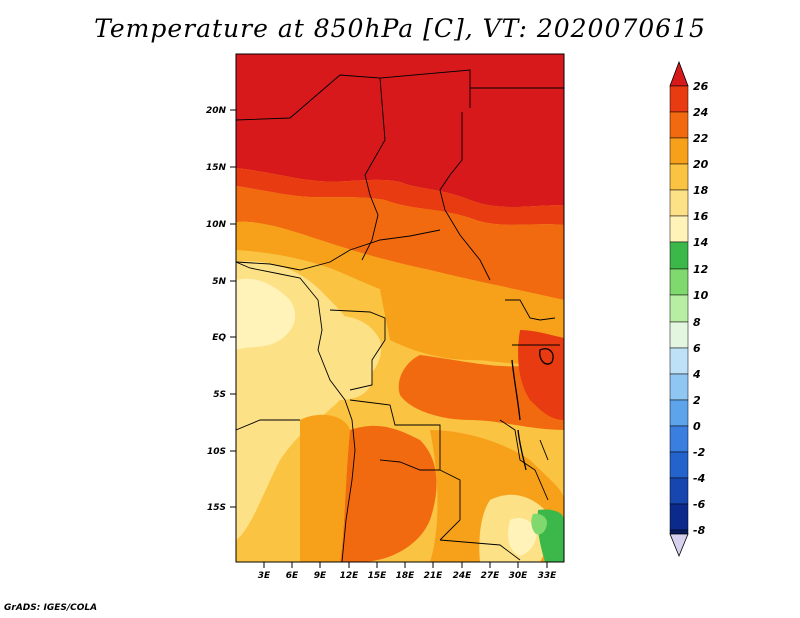 The height and width of the screenshot is (618, 800). Describe the element at coordinates (701, 269) in the screenshot. I see `colorbar-label: 12` at that location.